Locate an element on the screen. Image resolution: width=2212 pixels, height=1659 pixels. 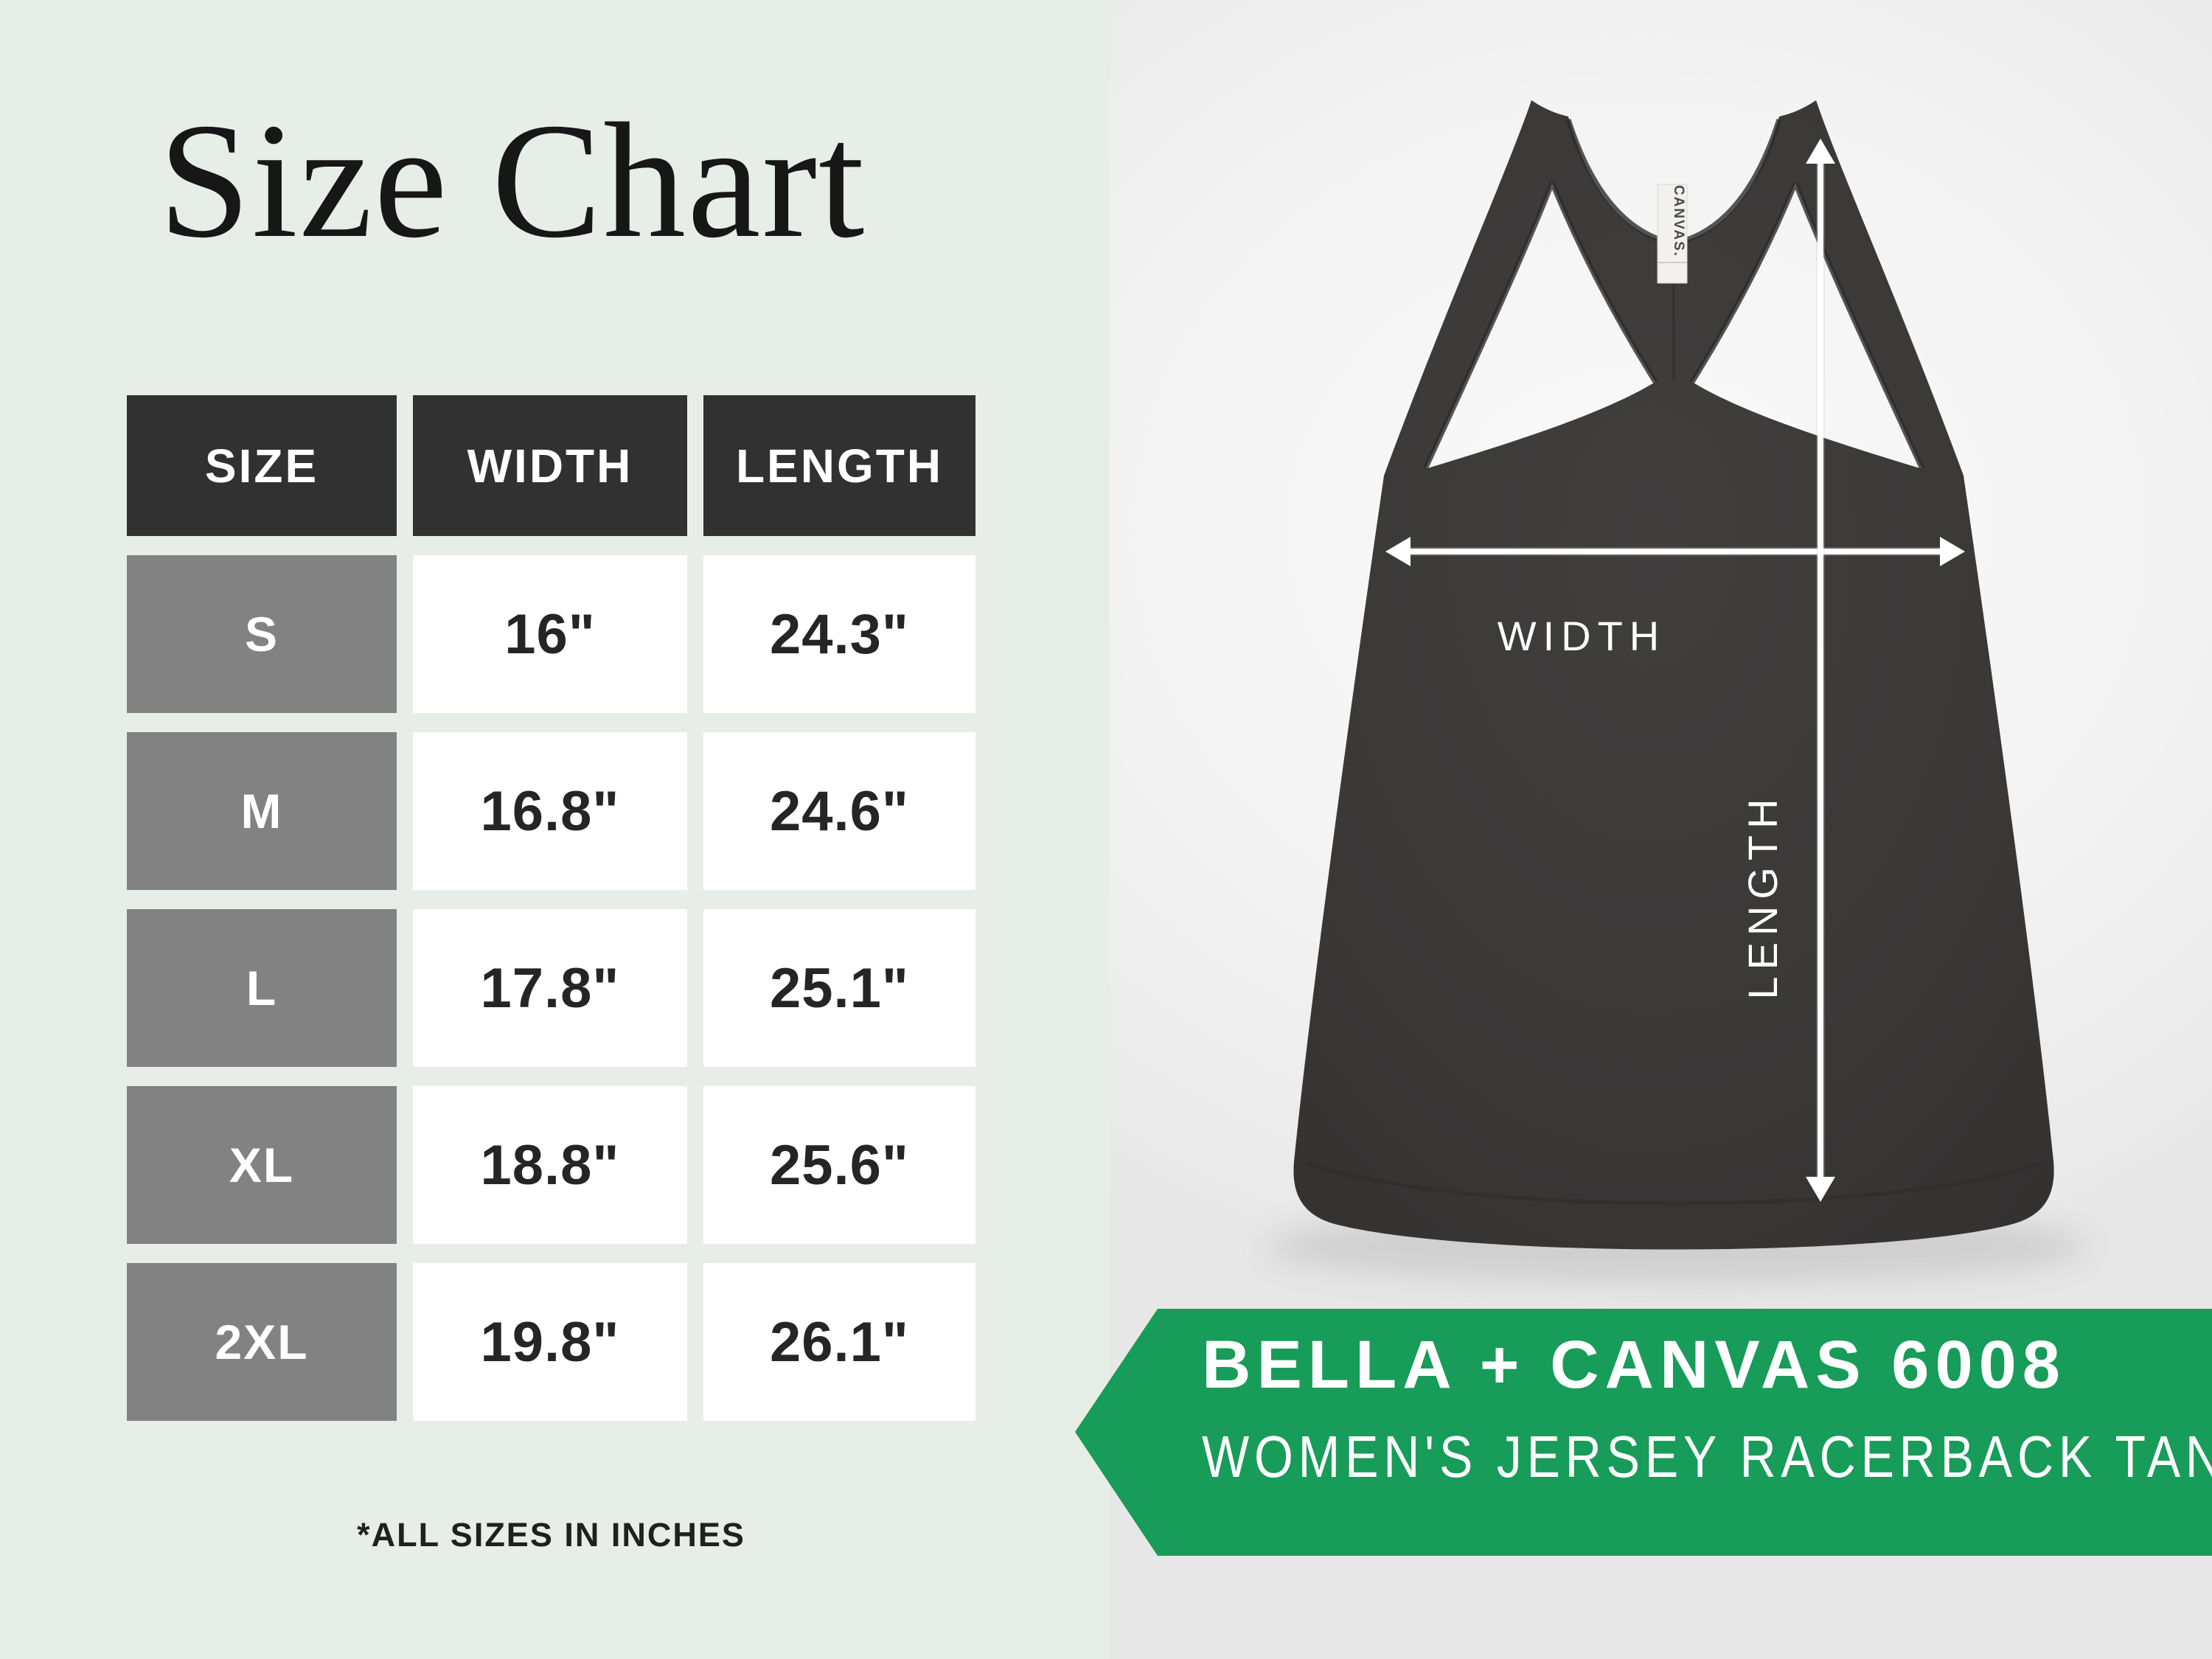
table-row-l-size: L is located at coordinates (262, 988).